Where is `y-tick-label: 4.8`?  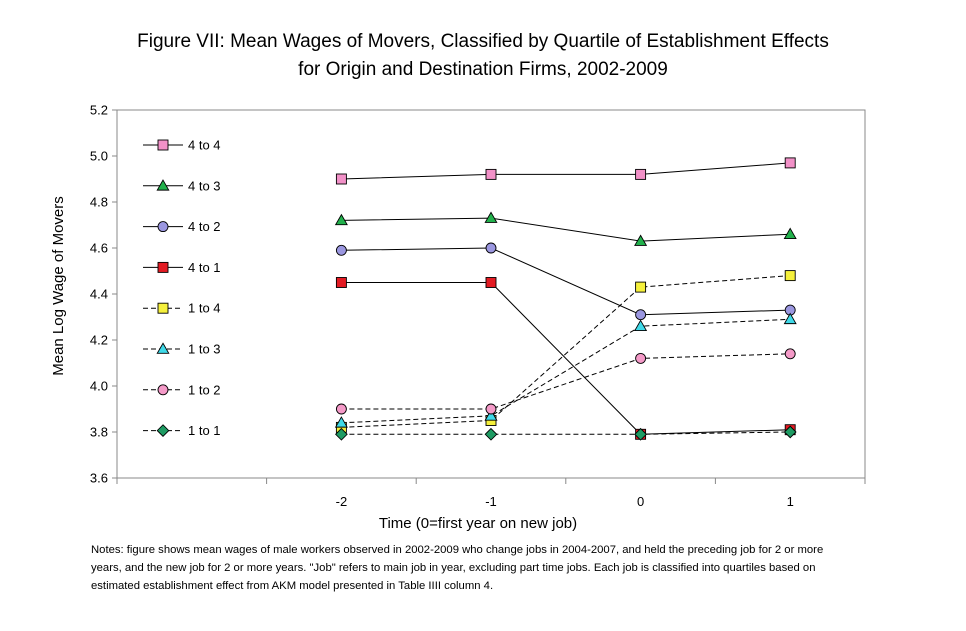
y-tick-label: 4.8 is located at coordinates (99, 202).